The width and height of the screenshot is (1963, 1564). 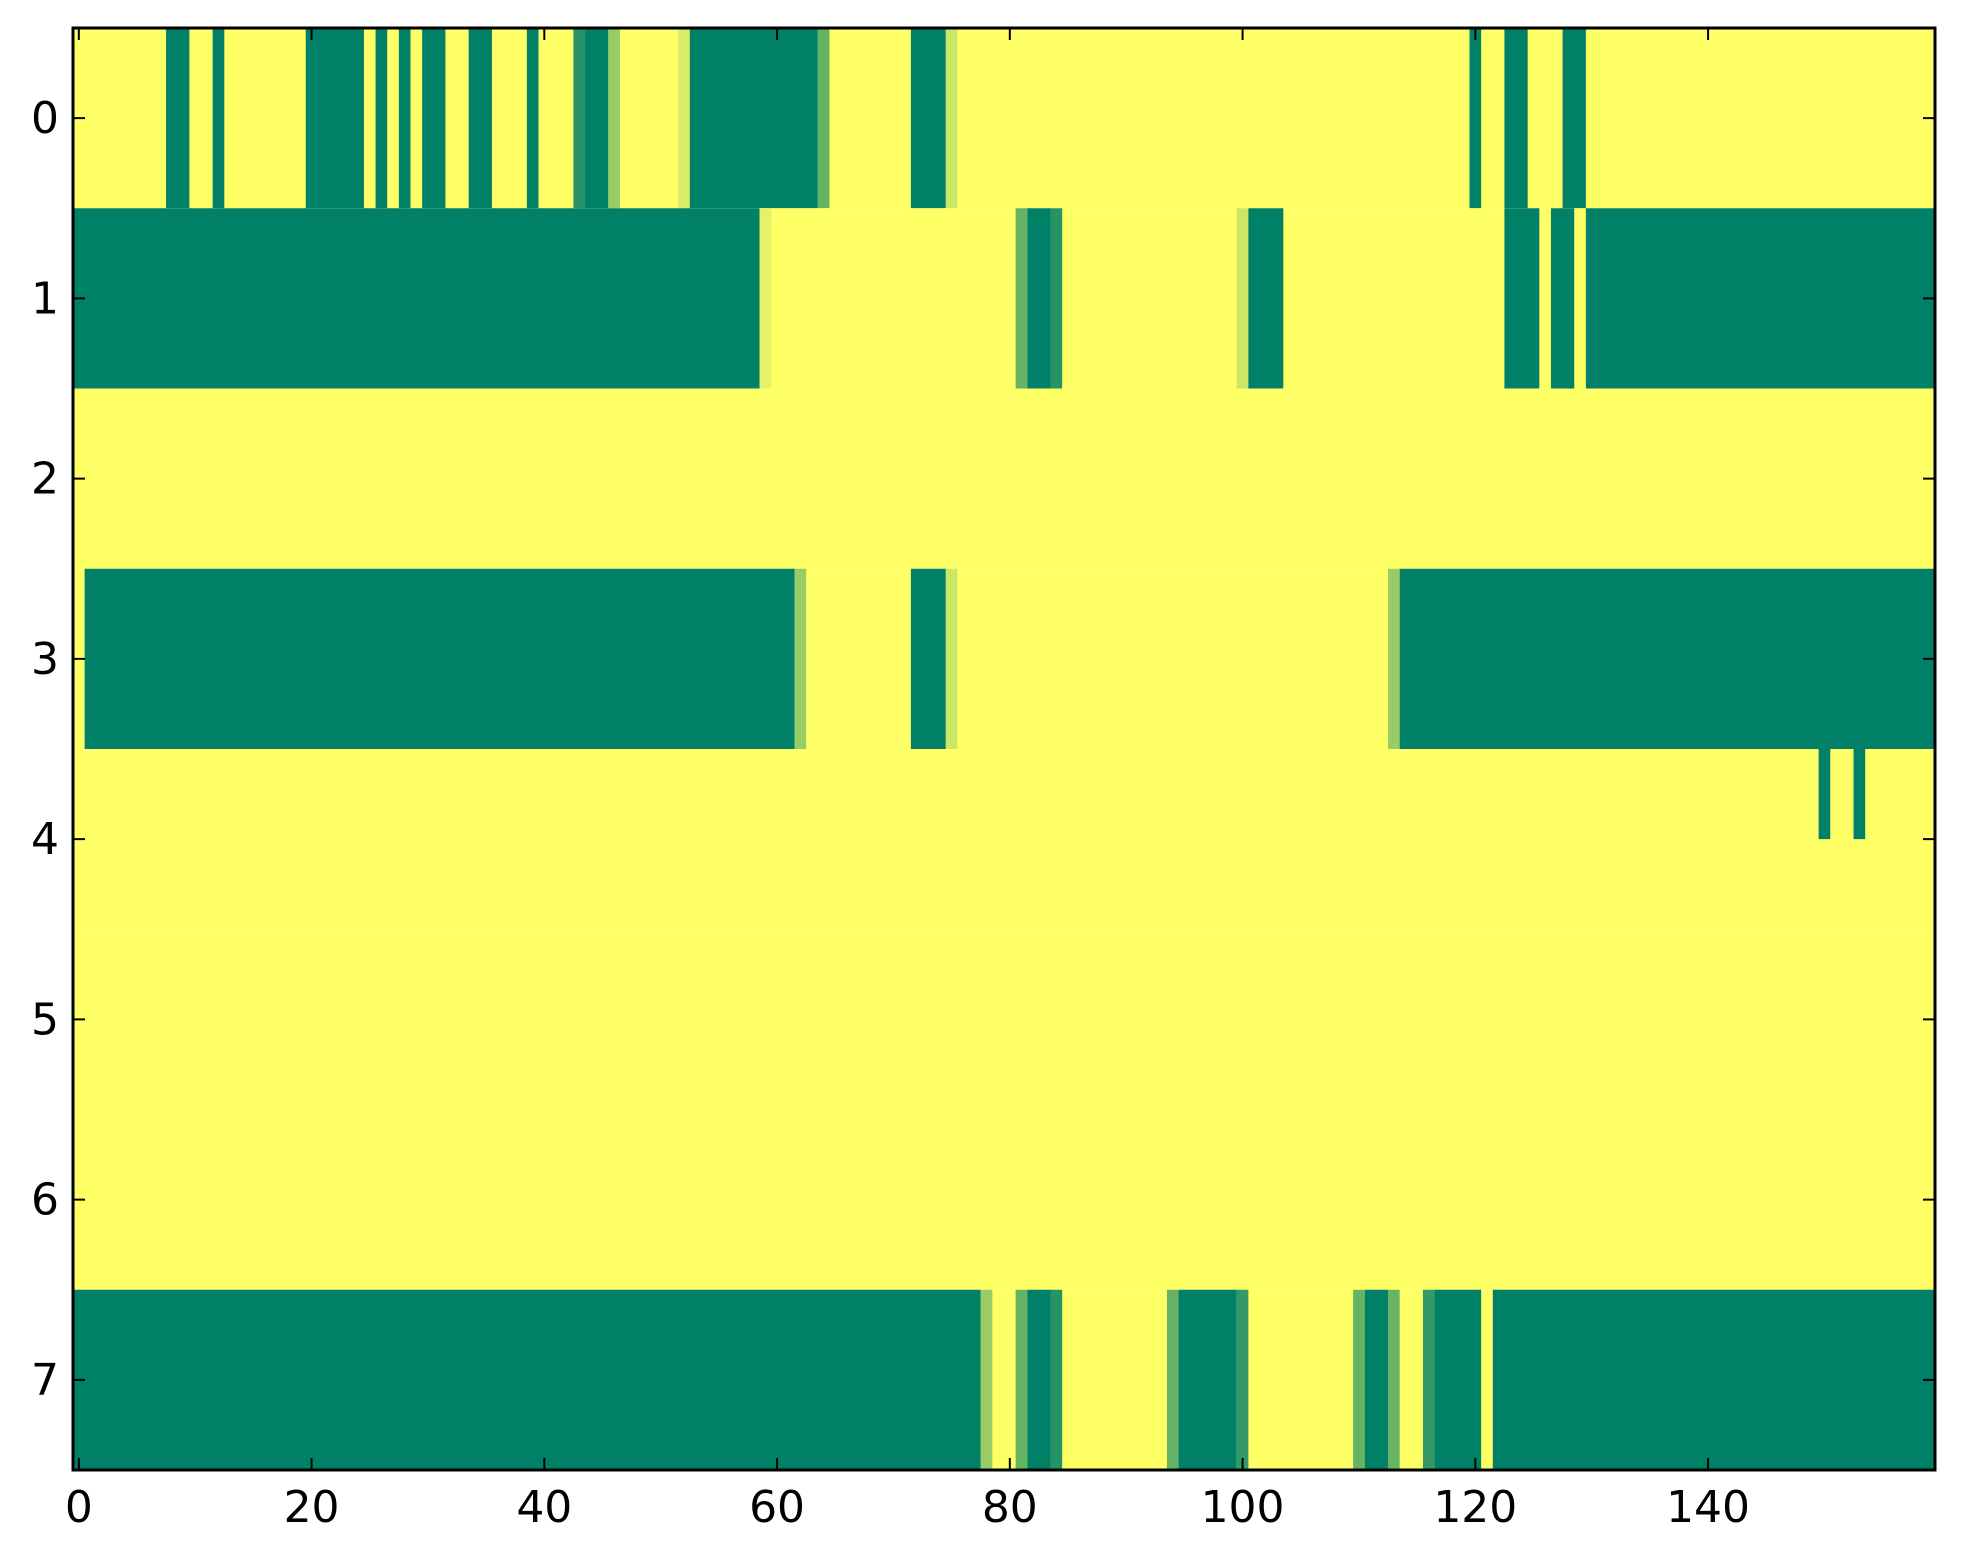 I want to click on x-tick-label: 140, so click(x=1708, y=1507).